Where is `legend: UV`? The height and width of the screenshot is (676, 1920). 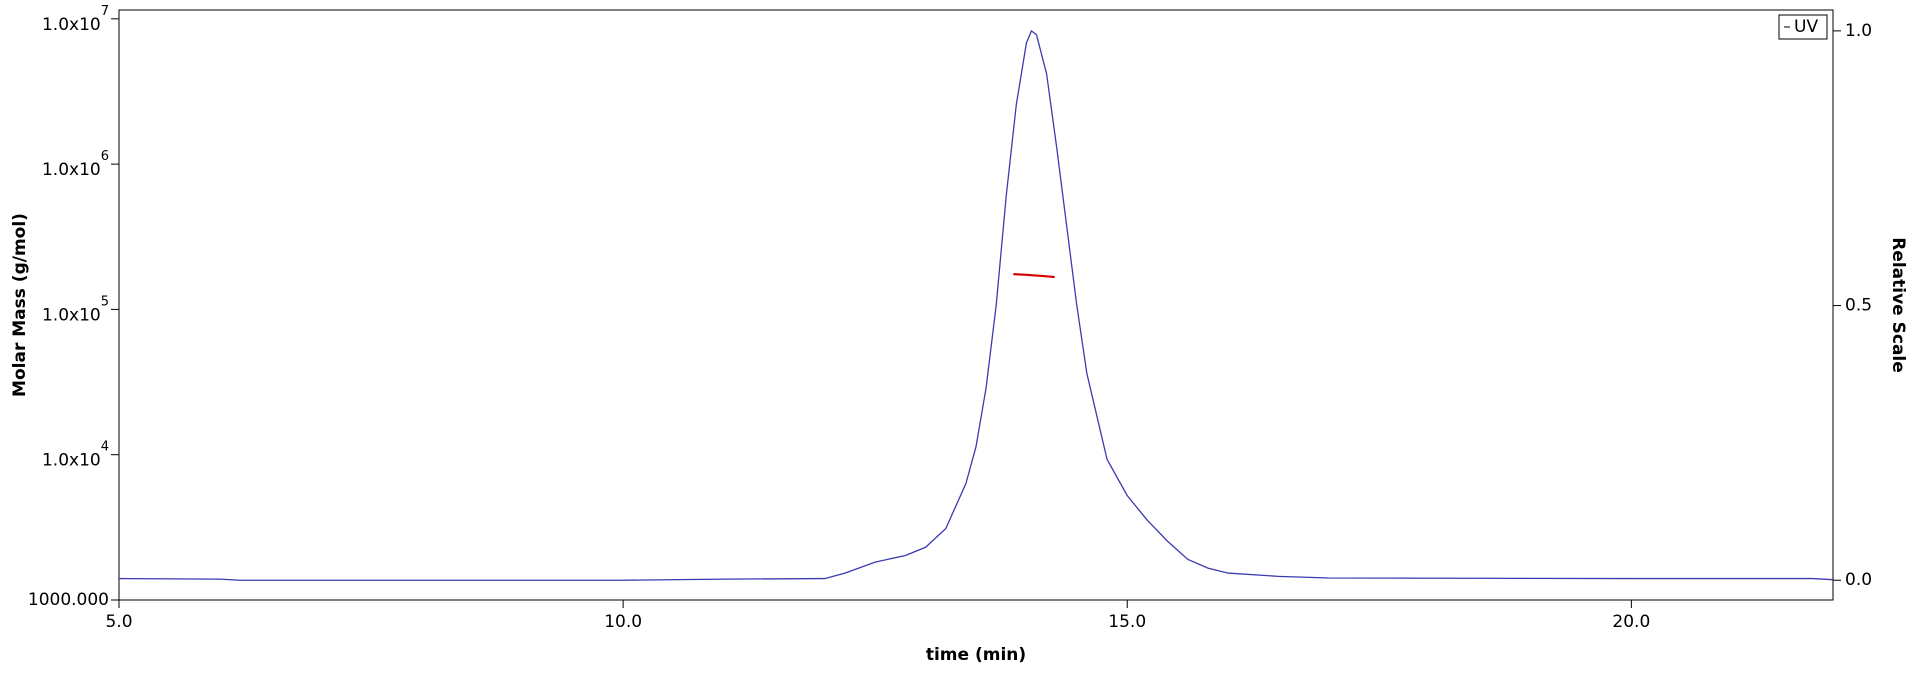
legend: UV is located at coordinates (1803, 27).